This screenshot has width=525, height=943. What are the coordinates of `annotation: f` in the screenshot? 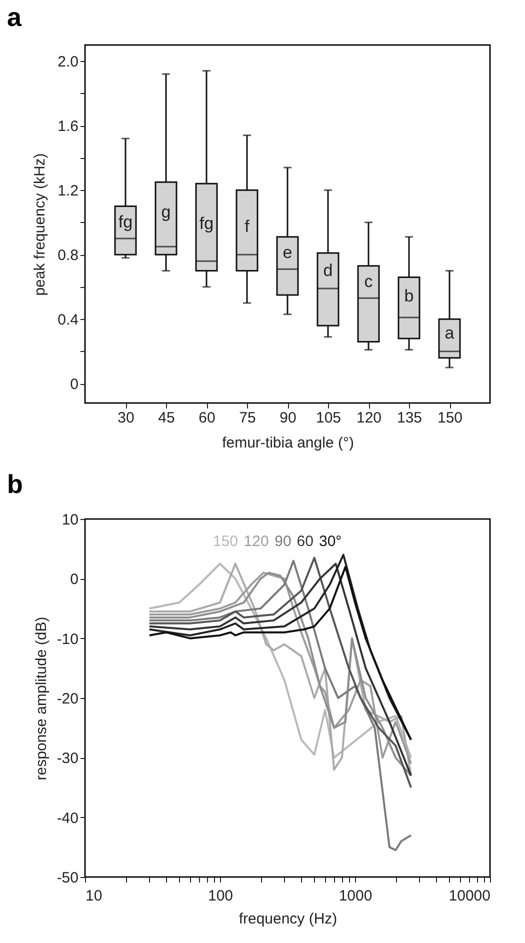 It's located at (247, 226).